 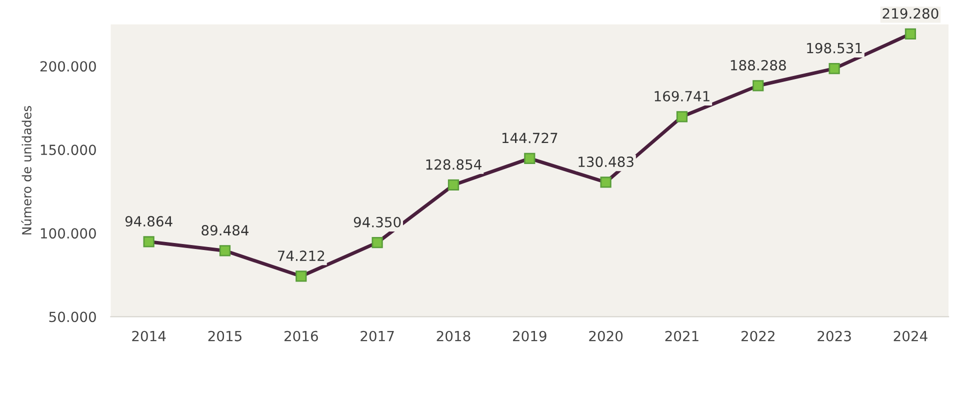 I want to click on data-label: 128.854, so click(x=454, y=164).